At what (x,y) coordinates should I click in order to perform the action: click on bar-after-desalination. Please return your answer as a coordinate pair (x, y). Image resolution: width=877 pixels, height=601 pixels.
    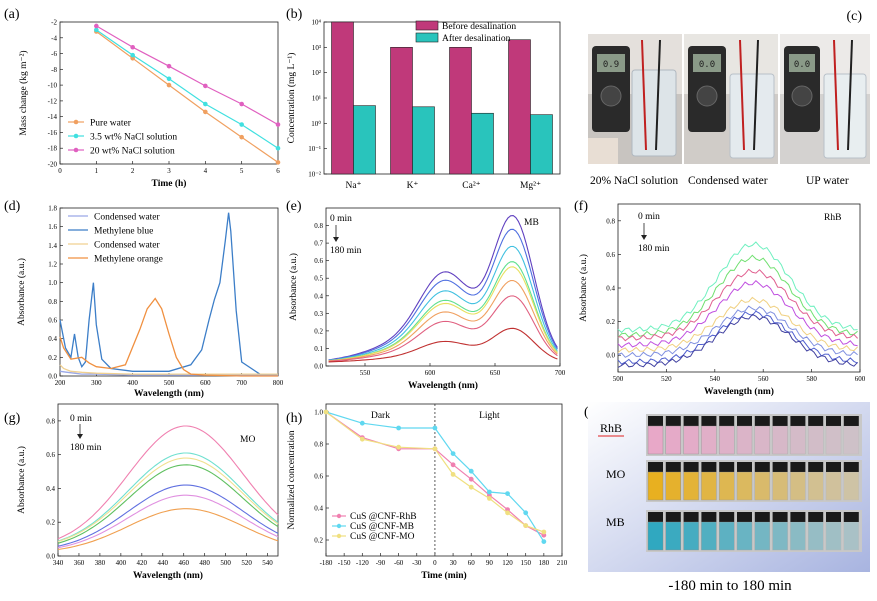
    Looking at the image, I should click on (482, 143).